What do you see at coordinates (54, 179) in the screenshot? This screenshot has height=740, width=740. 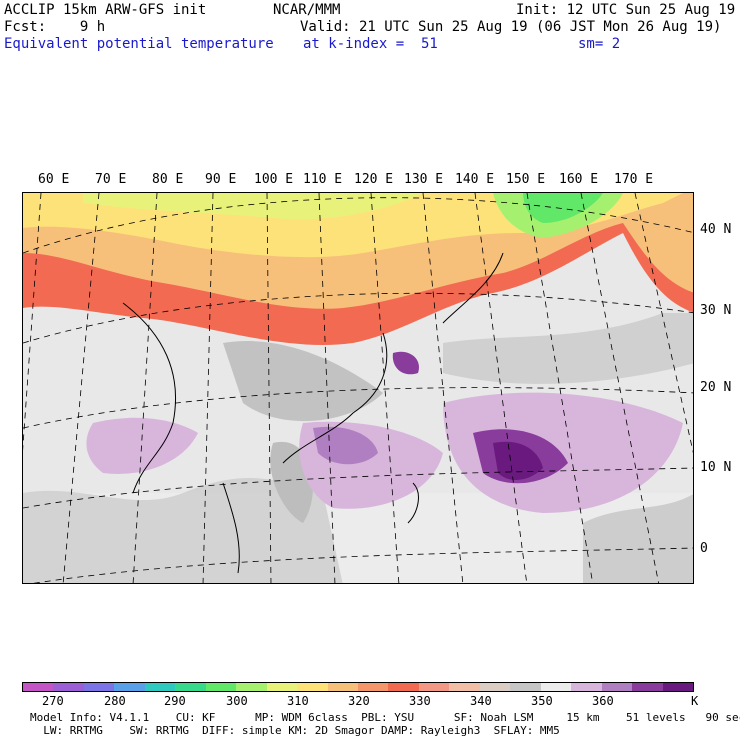 I see `lon-label: 60 E` at bounding box center [54, 179].